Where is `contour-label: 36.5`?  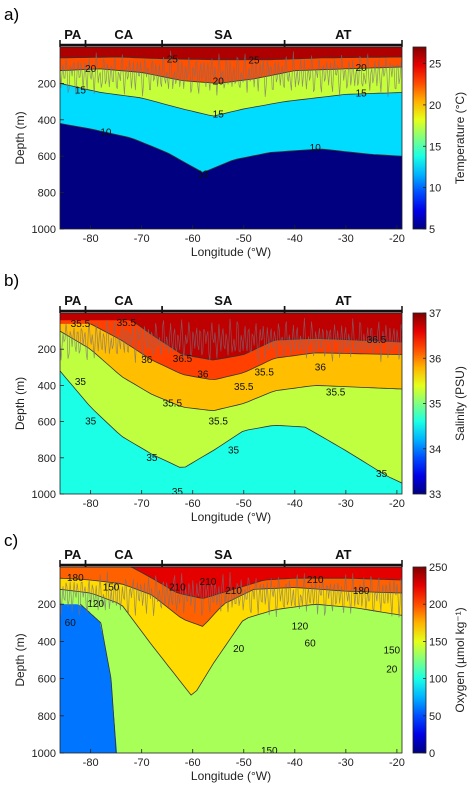
contour-label: 36.5 is located at coordinates (183, 359).